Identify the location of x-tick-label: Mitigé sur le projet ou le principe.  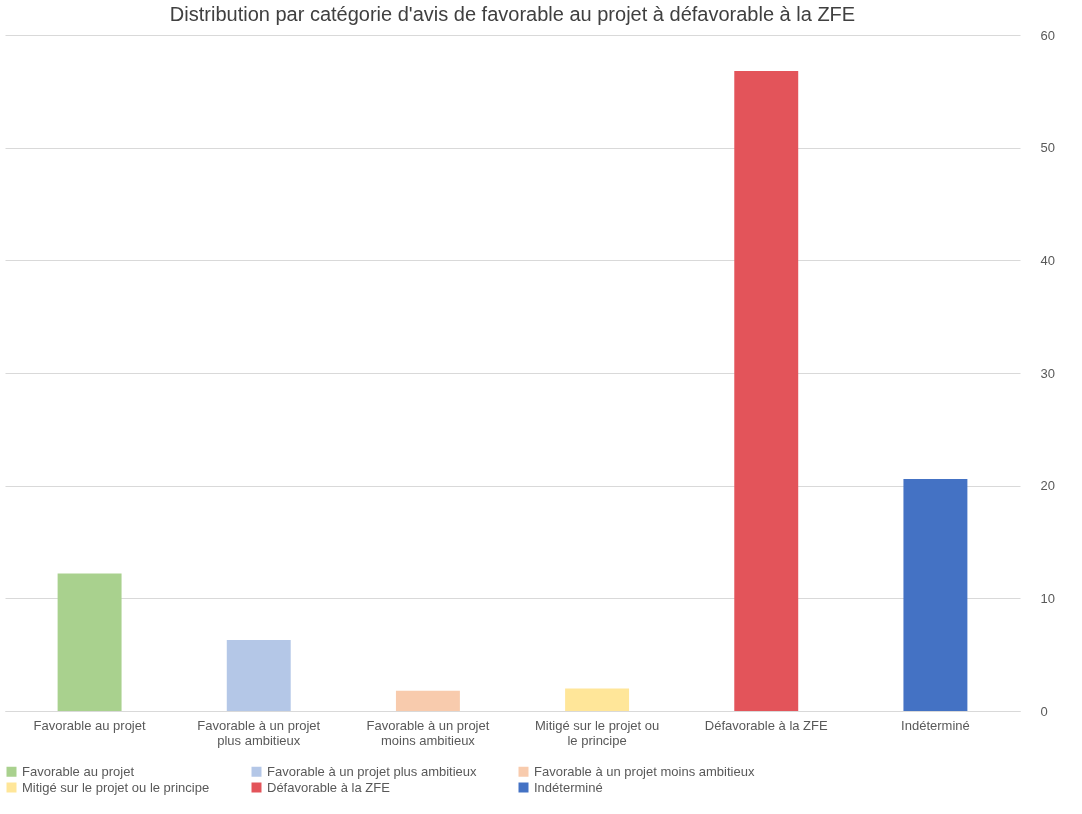
(597, 732).